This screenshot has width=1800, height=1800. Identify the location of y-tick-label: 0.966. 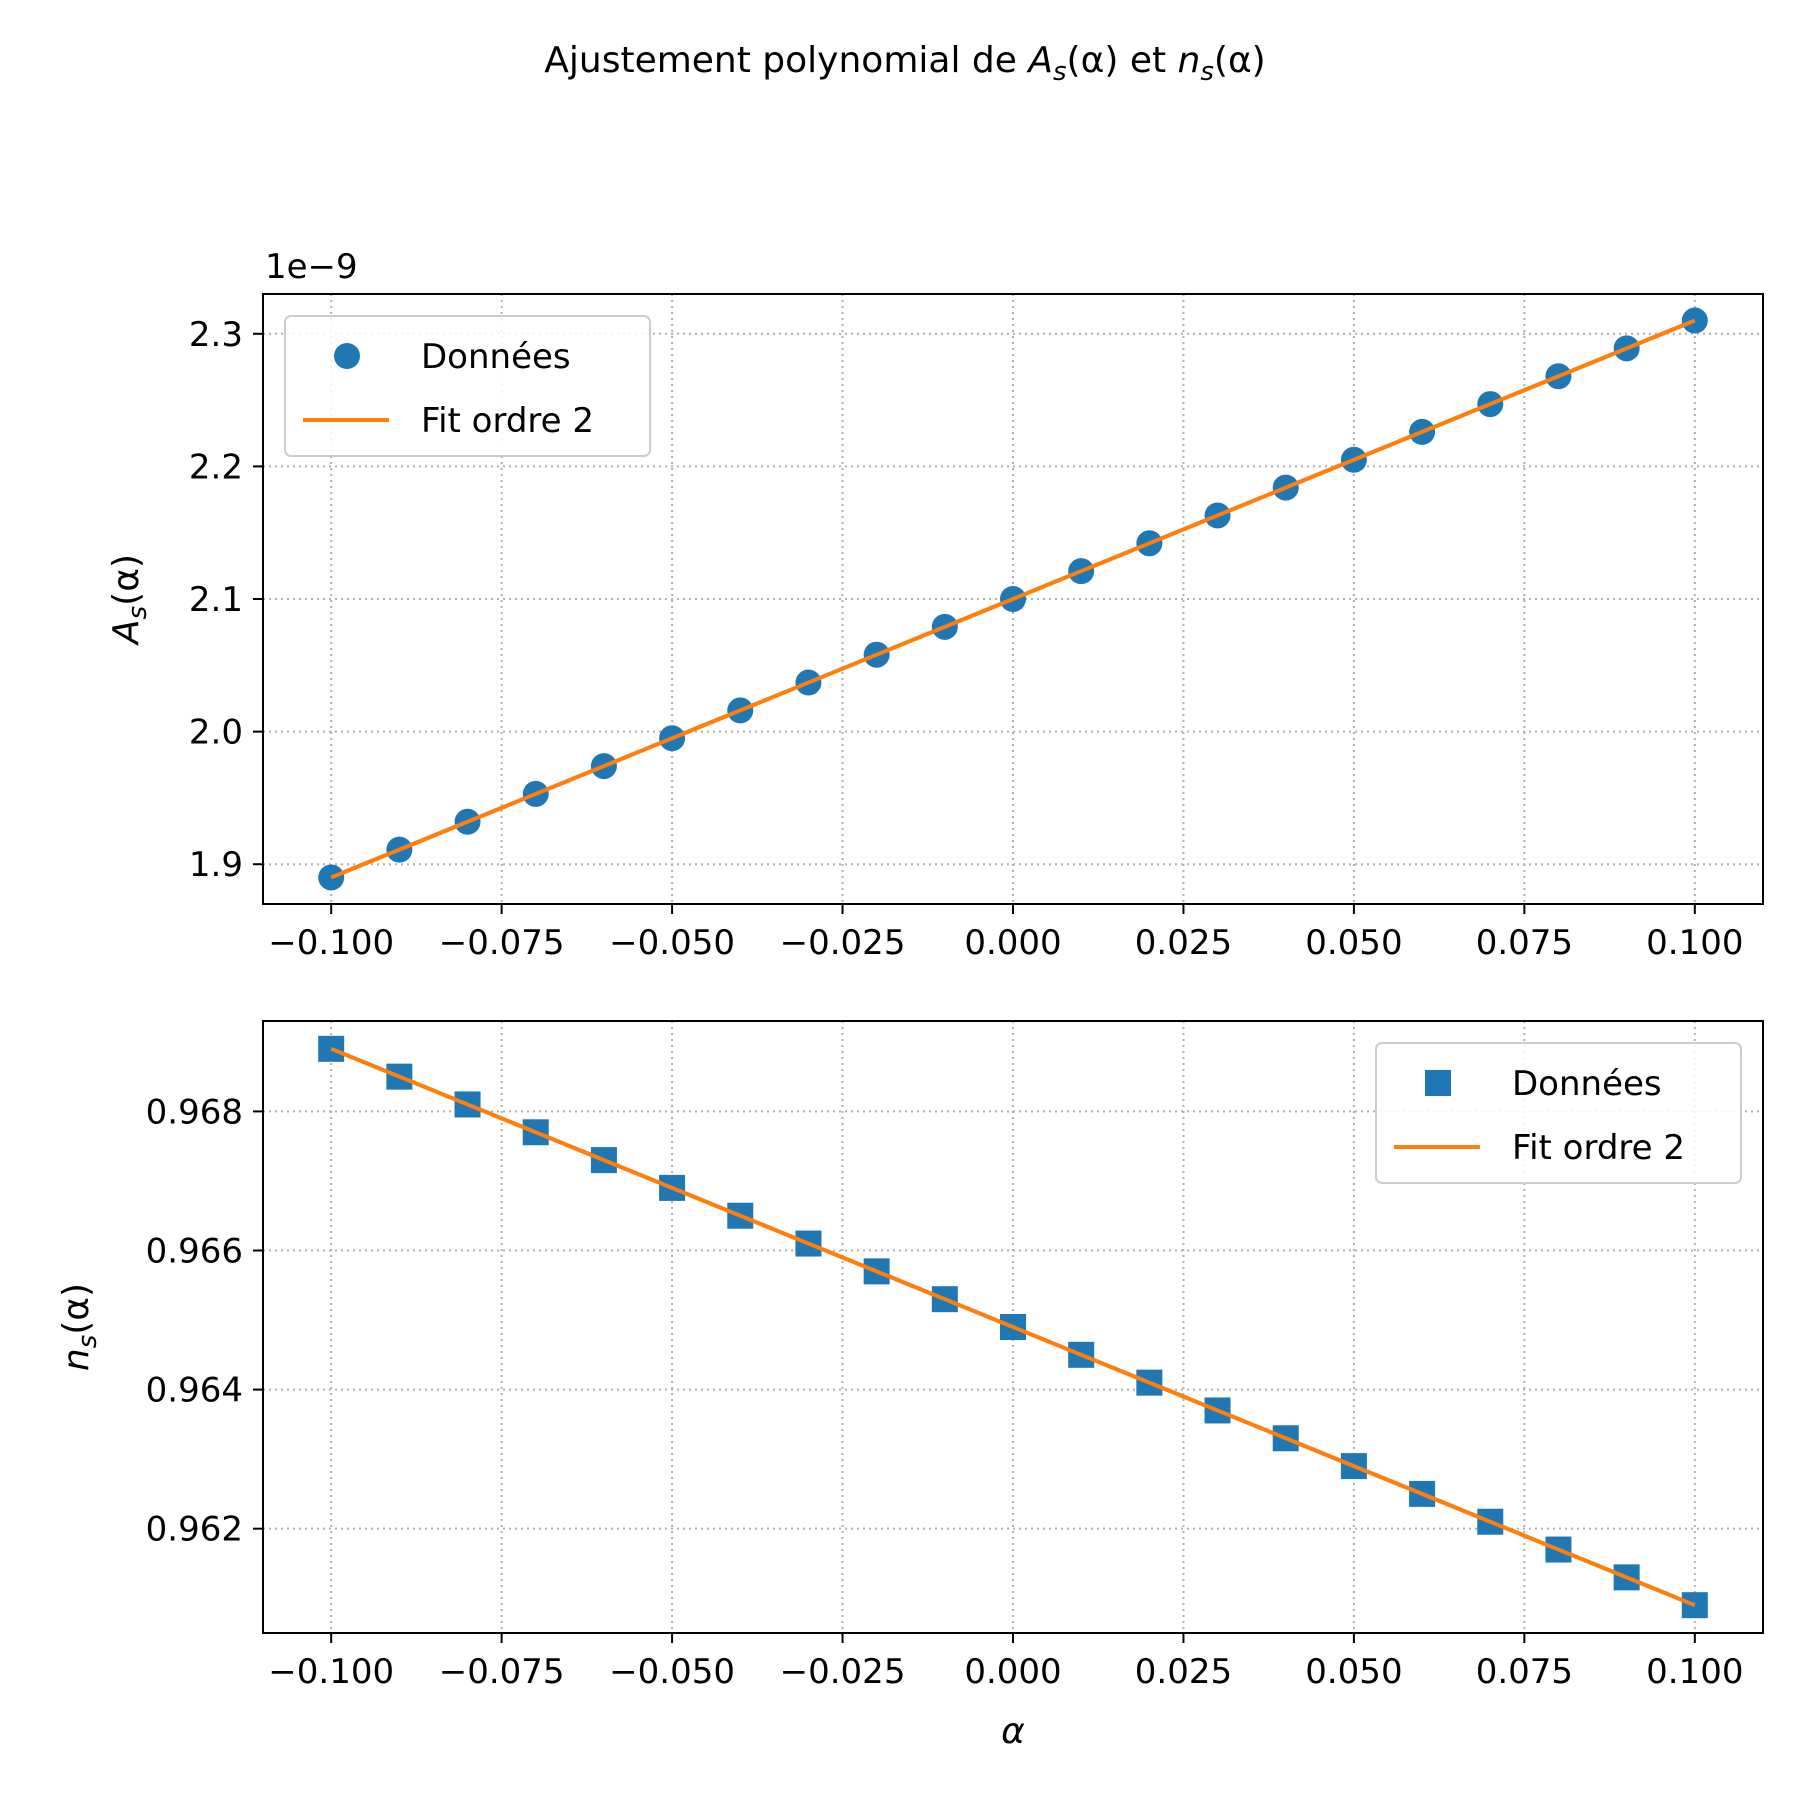
(194, 1252).